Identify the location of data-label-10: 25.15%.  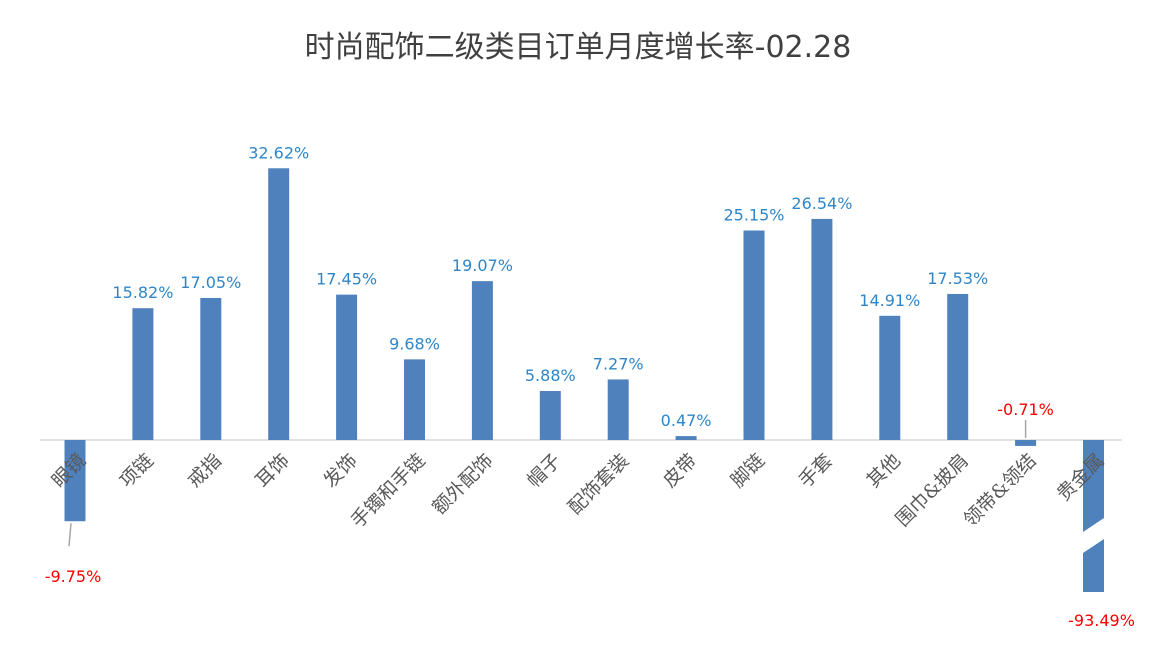
(753, 215).